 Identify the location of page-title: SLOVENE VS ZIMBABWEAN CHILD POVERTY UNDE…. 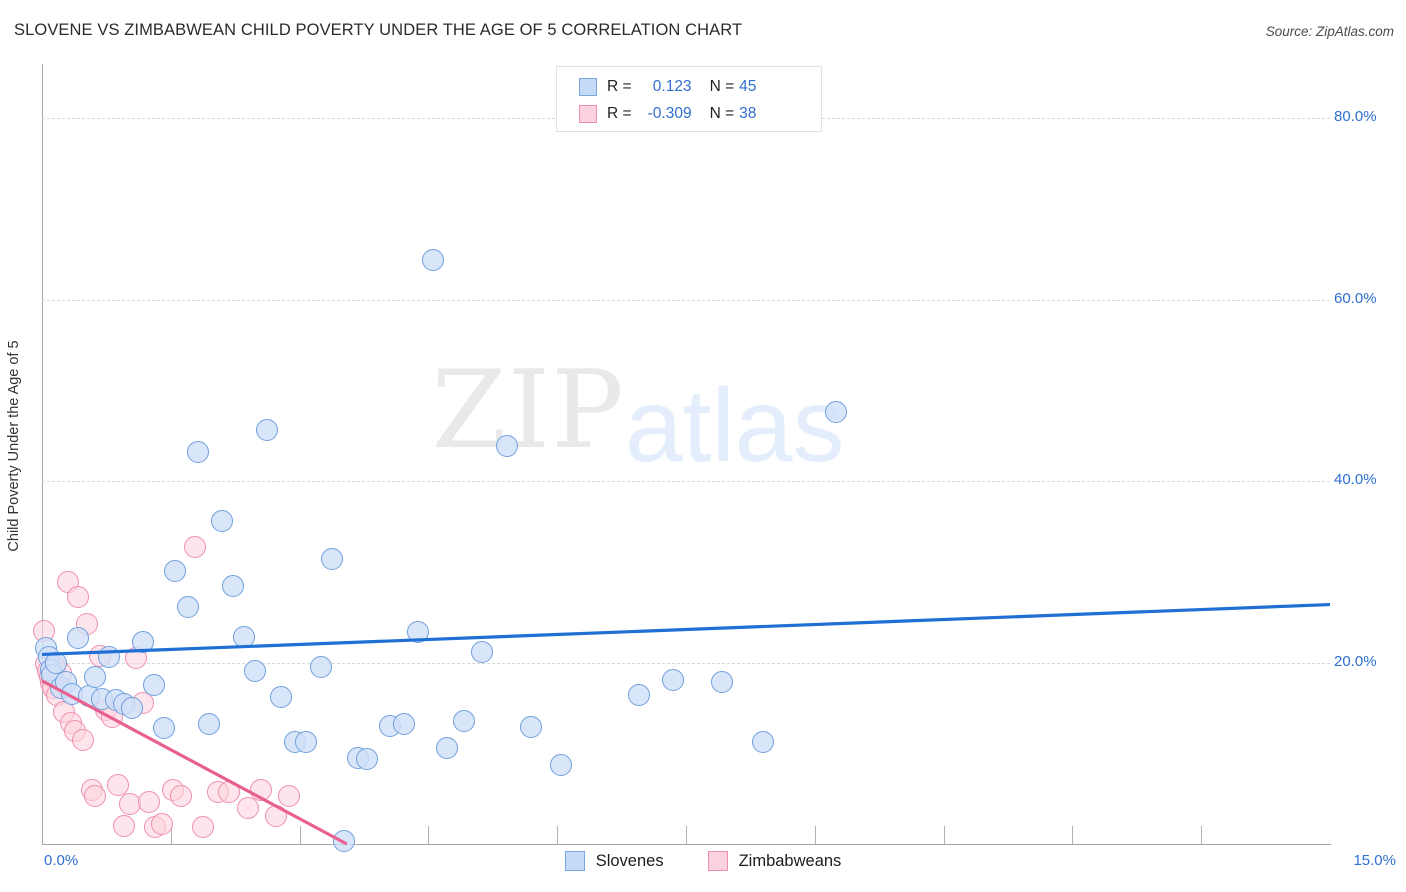
(378, 30).